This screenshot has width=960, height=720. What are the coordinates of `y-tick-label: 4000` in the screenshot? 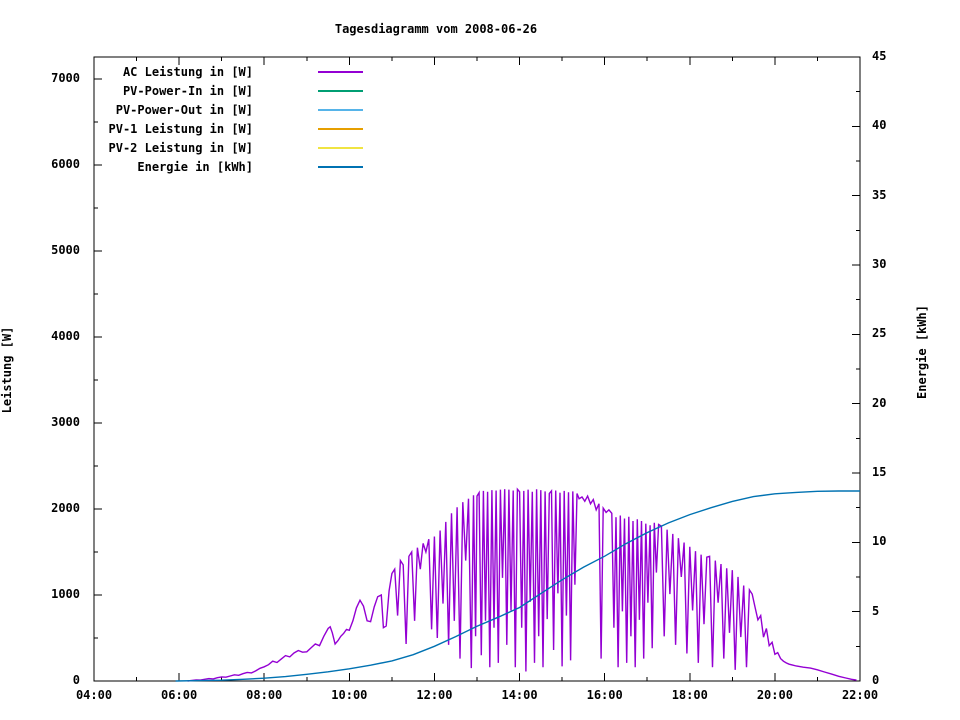 It's located at (65, 336).